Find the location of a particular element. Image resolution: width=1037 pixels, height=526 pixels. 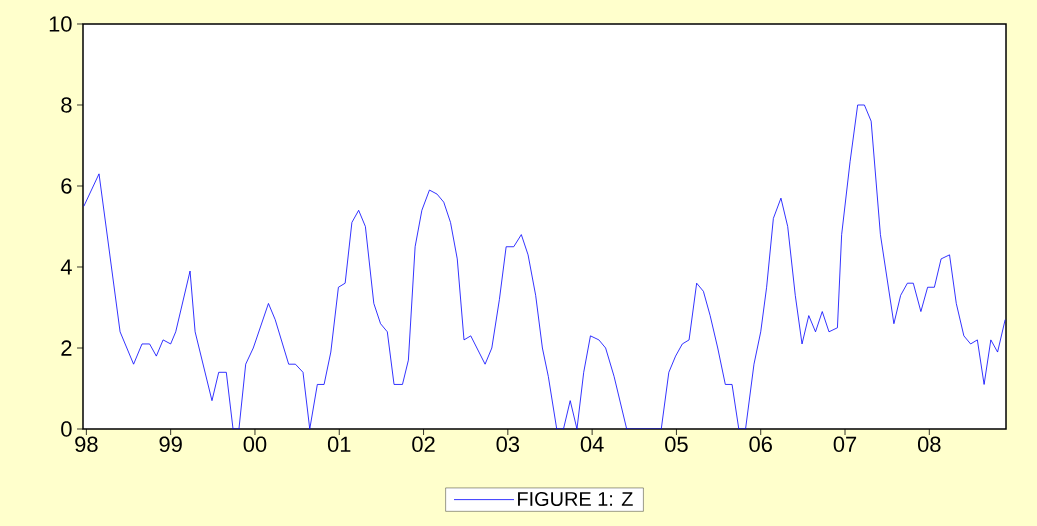

x-tick-label: 98 is located at coordinates (86, 444).